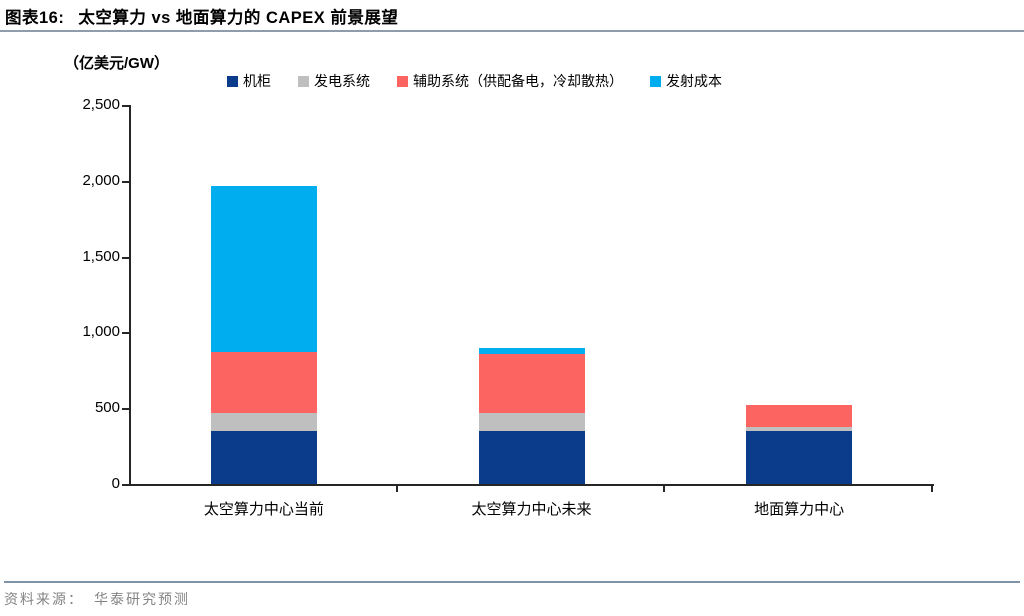  I want to click on source-line: 资料来源： 华泰研究预测, so click(97, 599).